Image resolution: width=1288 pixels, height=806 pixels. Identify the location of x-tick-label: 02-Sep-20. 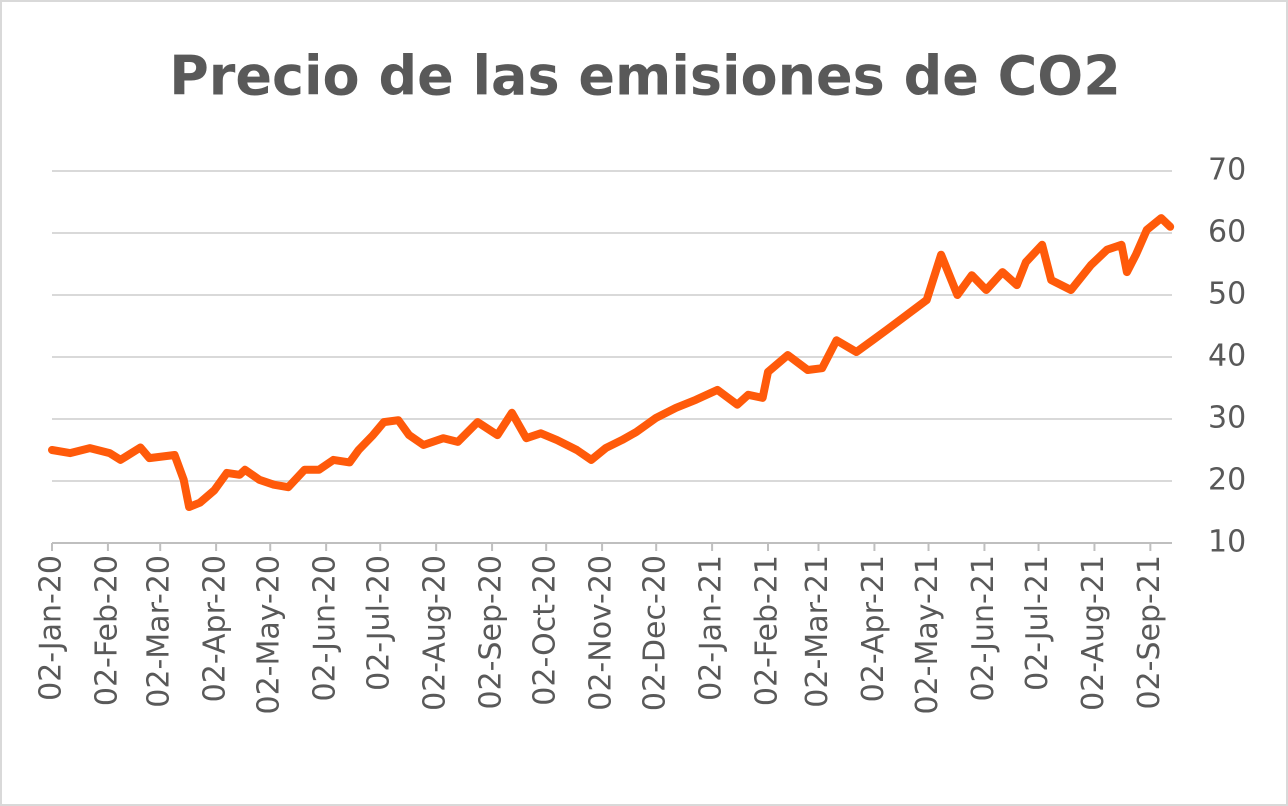
(491, 632).